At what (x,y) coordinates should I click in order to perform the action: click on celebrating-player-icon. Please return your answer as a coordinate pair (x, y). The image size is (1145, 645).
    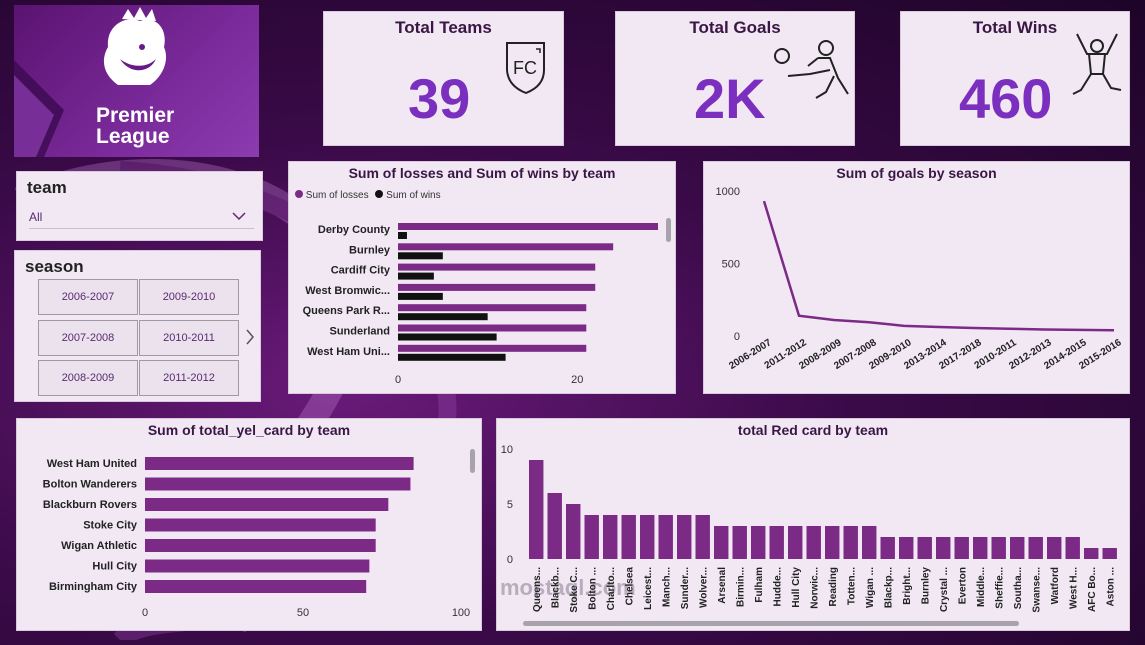
    Looking at the image, I should click on (1097, 64).